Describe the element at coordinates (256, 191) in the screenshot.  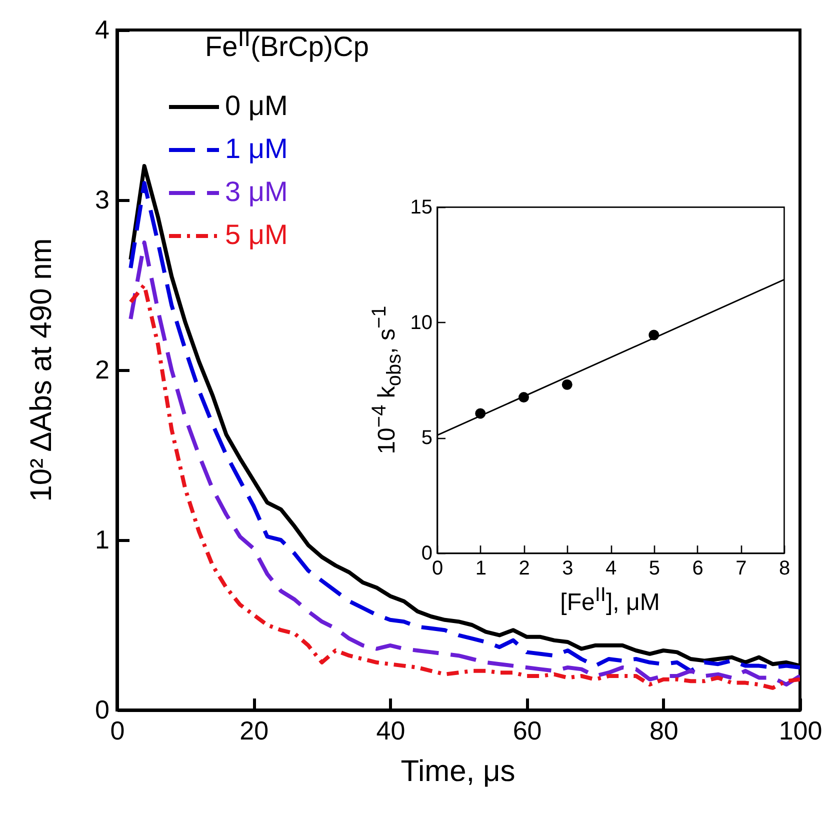
I see `legend-label: 3 μM` at that location.